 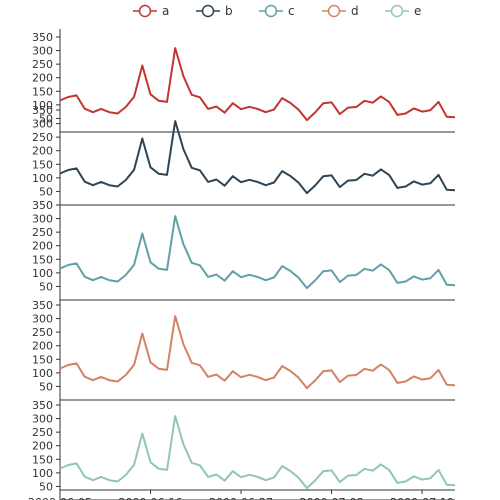 I want to click on y-tick-label-c-300: 300, so click(x=42, y=219).